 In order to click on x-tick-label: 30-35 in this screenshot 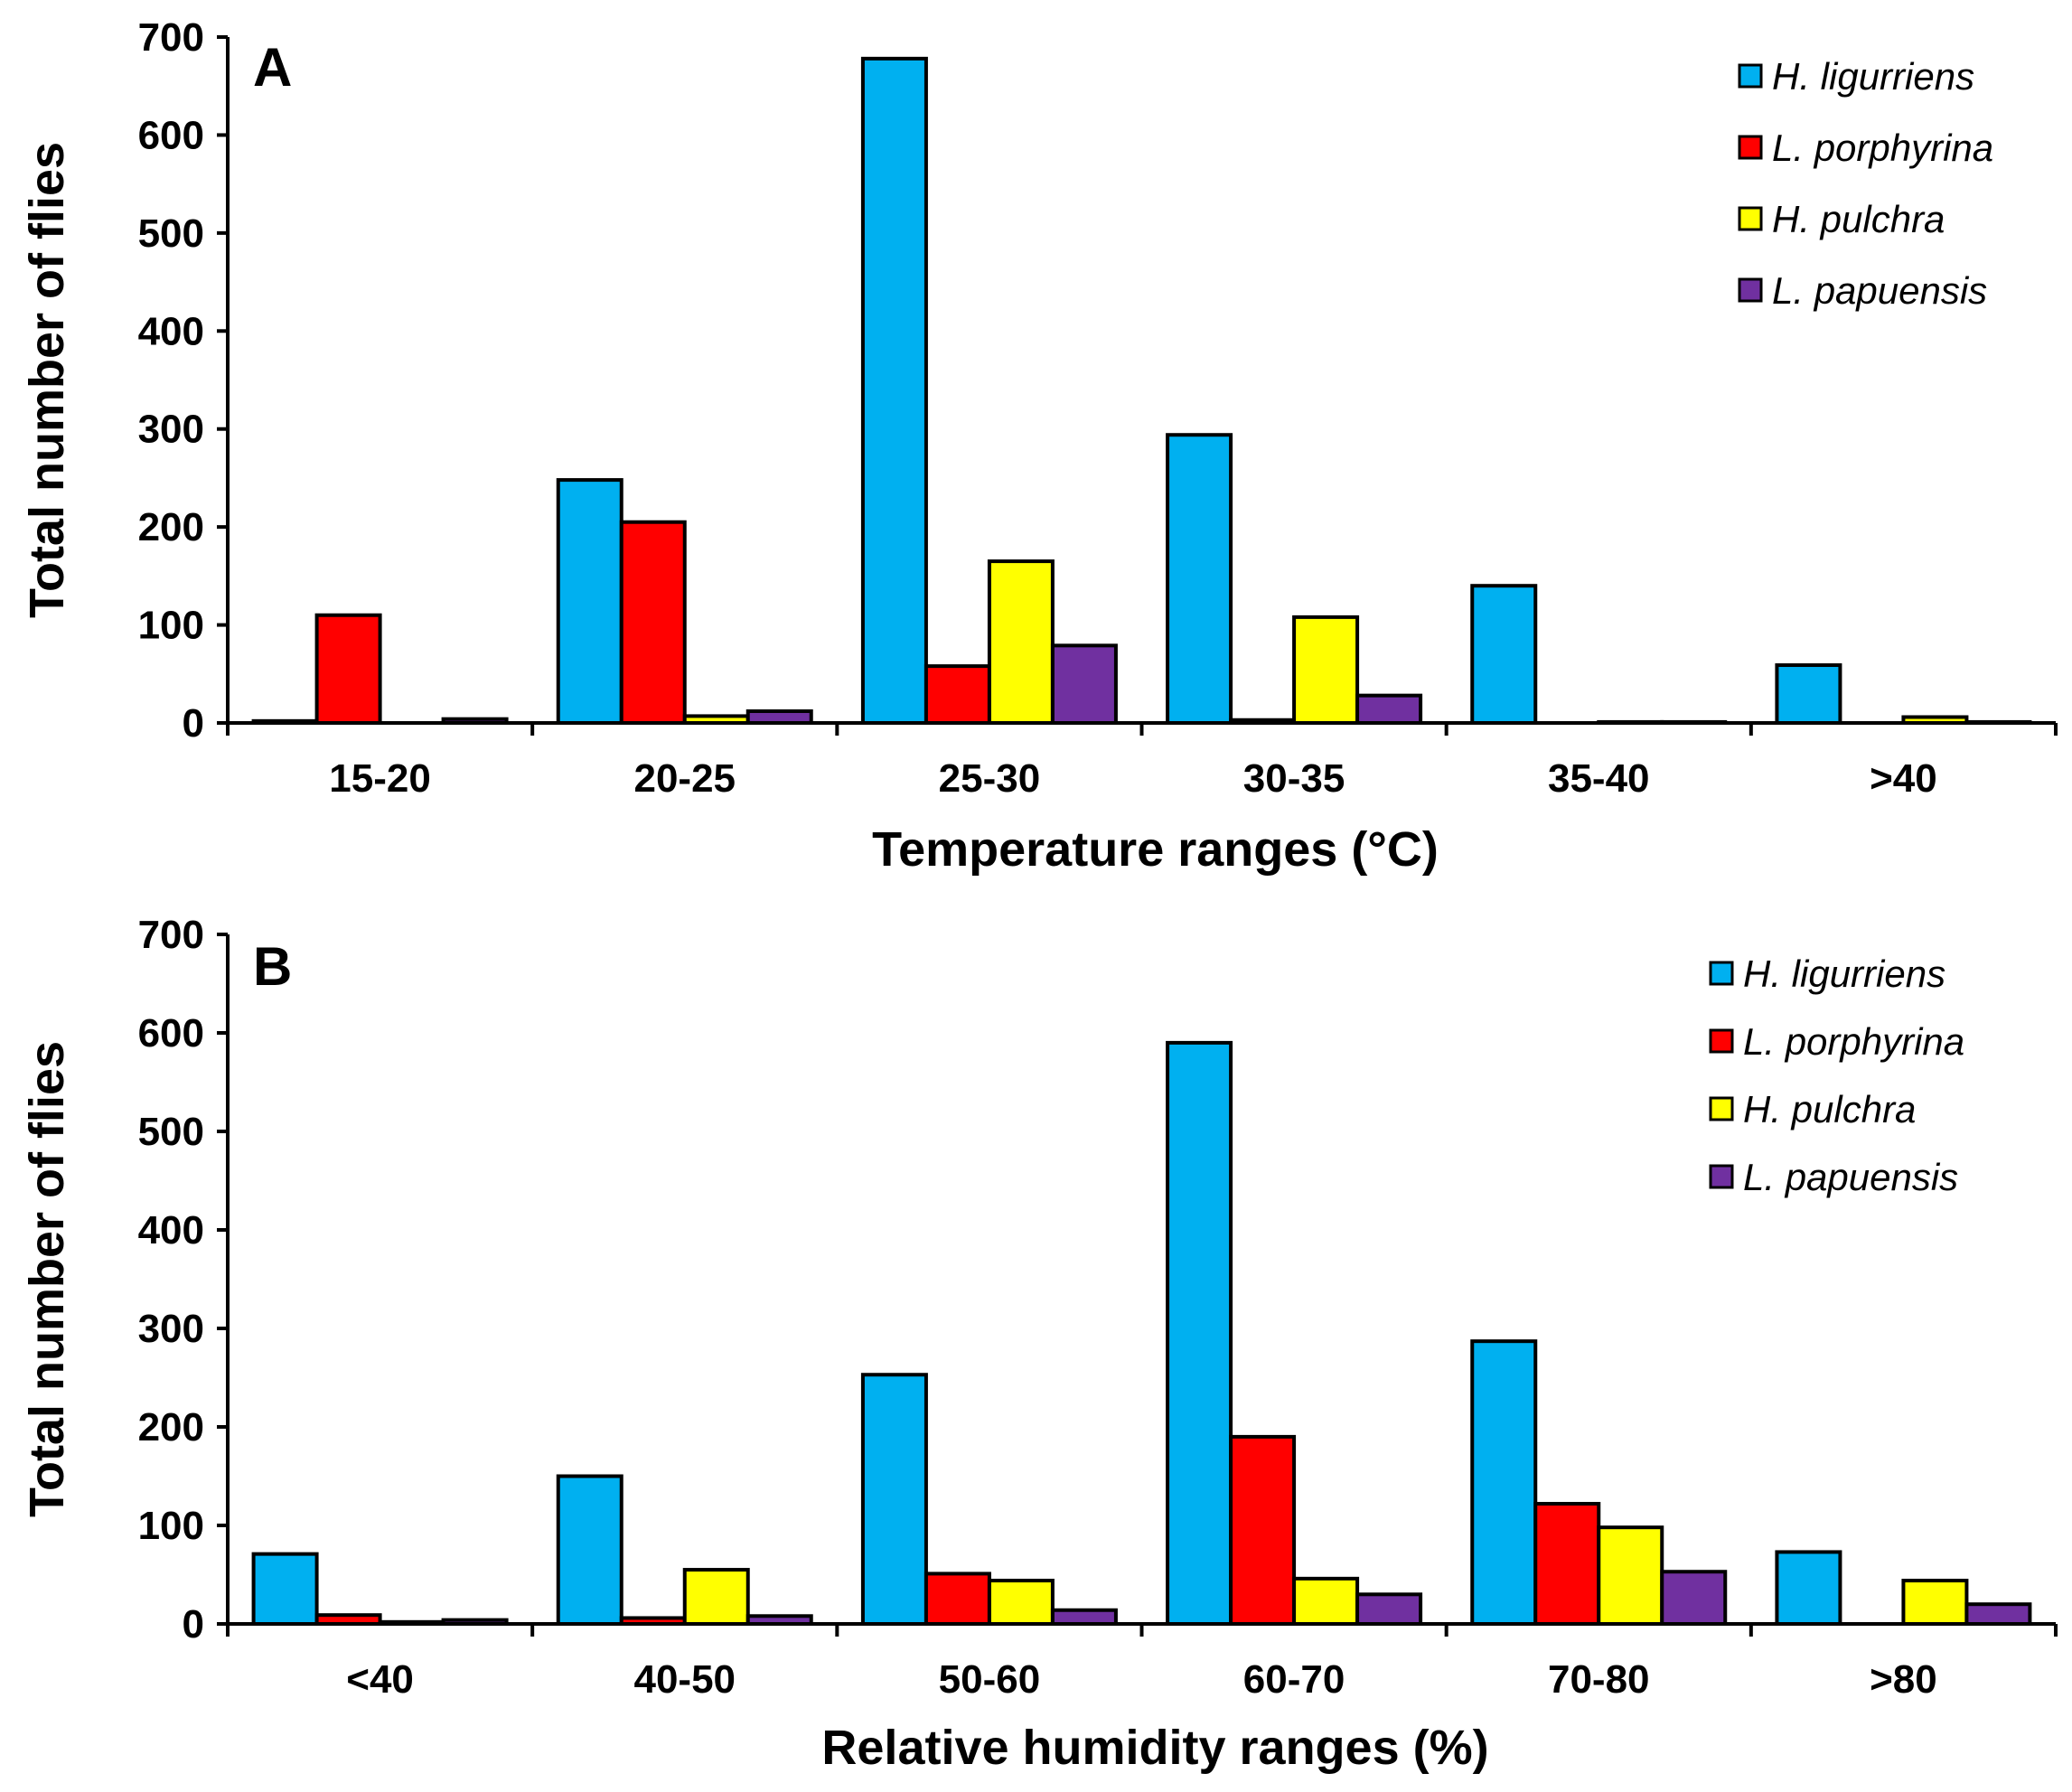, I will do `click(1294, 778)`.